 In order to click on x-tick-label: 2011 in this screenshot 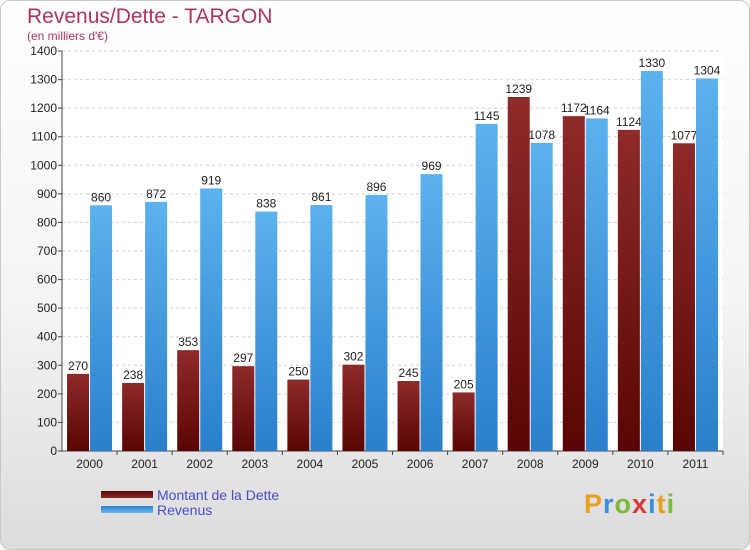, I will do `click(696, 464)`.